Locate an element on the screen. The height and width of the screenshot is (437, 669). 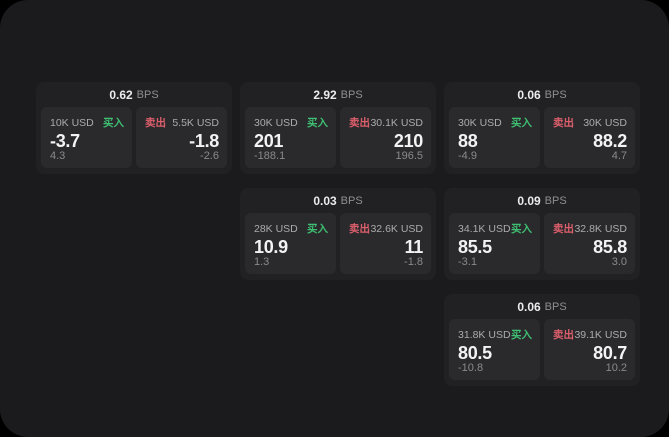
buy-tile-header: 34.1K USD 买入 is located at coordinates (495, 228).